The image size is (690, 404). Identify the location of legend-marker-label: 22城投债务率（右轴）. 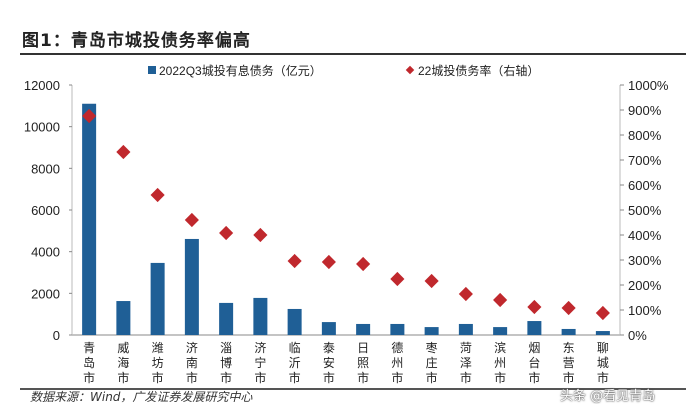
(478, 70).